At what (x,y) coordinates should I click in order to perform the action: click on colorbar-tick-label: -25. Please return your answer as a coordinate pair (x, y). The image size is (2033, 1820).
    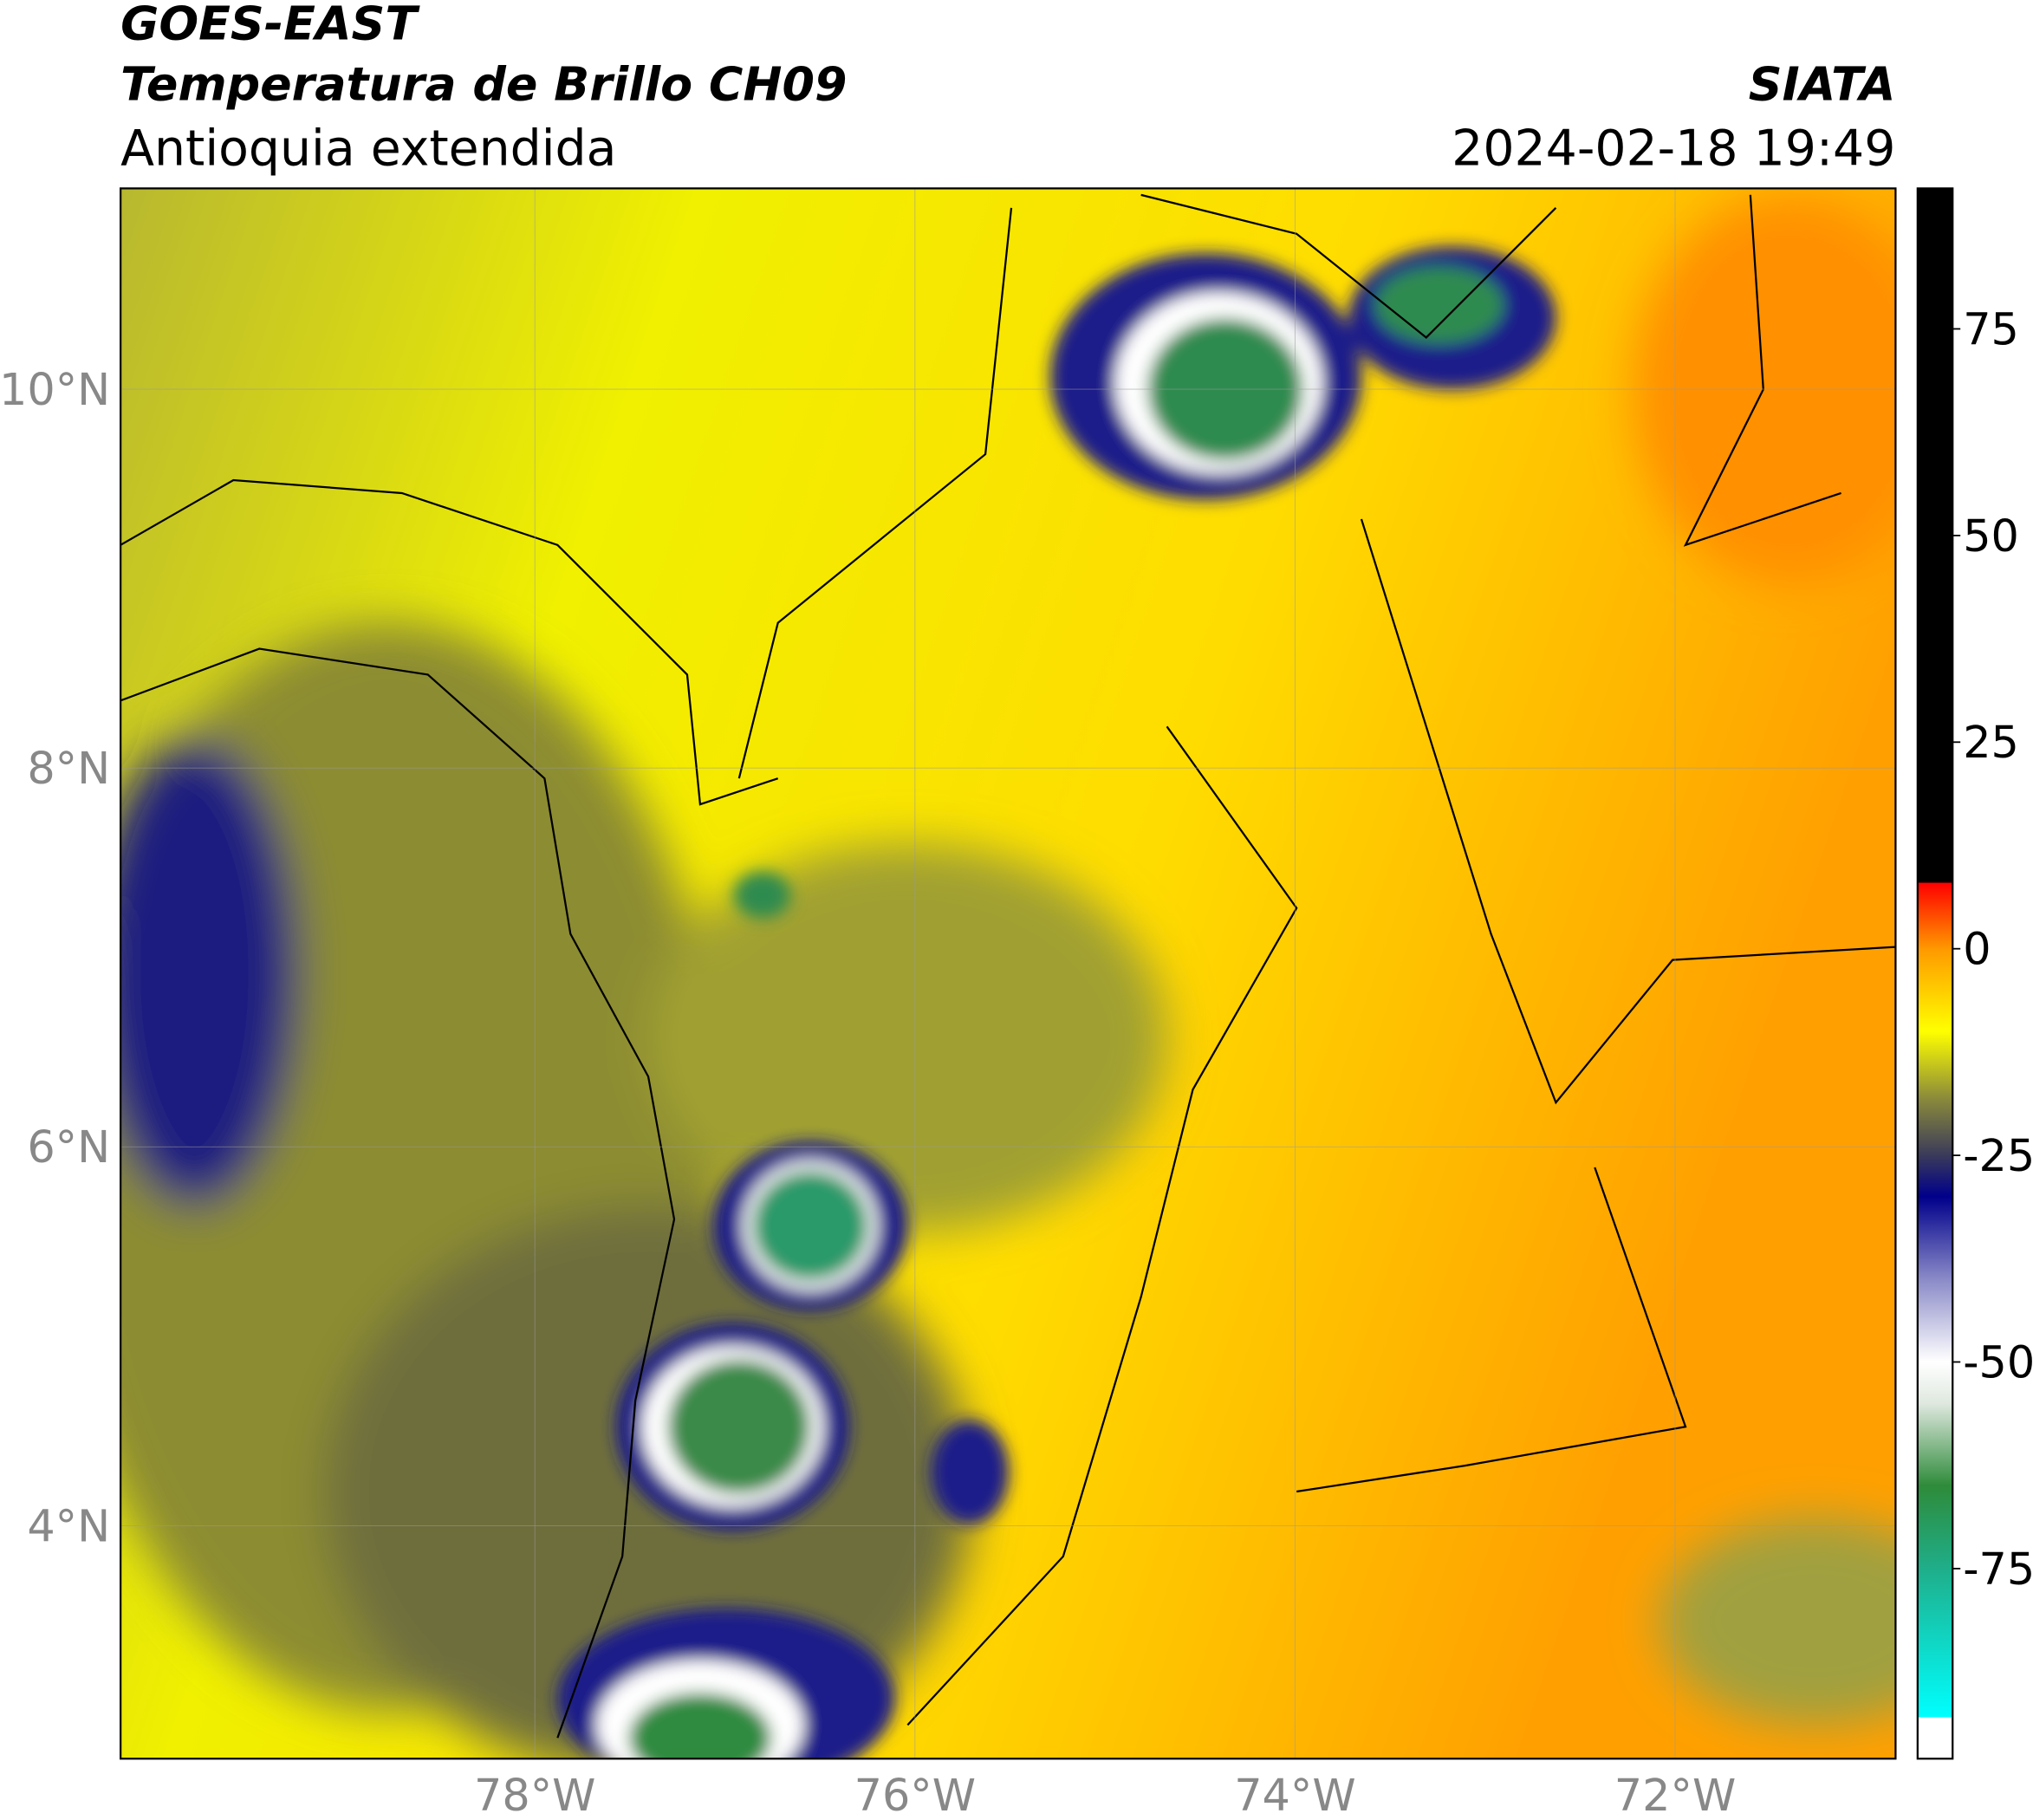
    Looking at the image, I should click on (1998, 1155).